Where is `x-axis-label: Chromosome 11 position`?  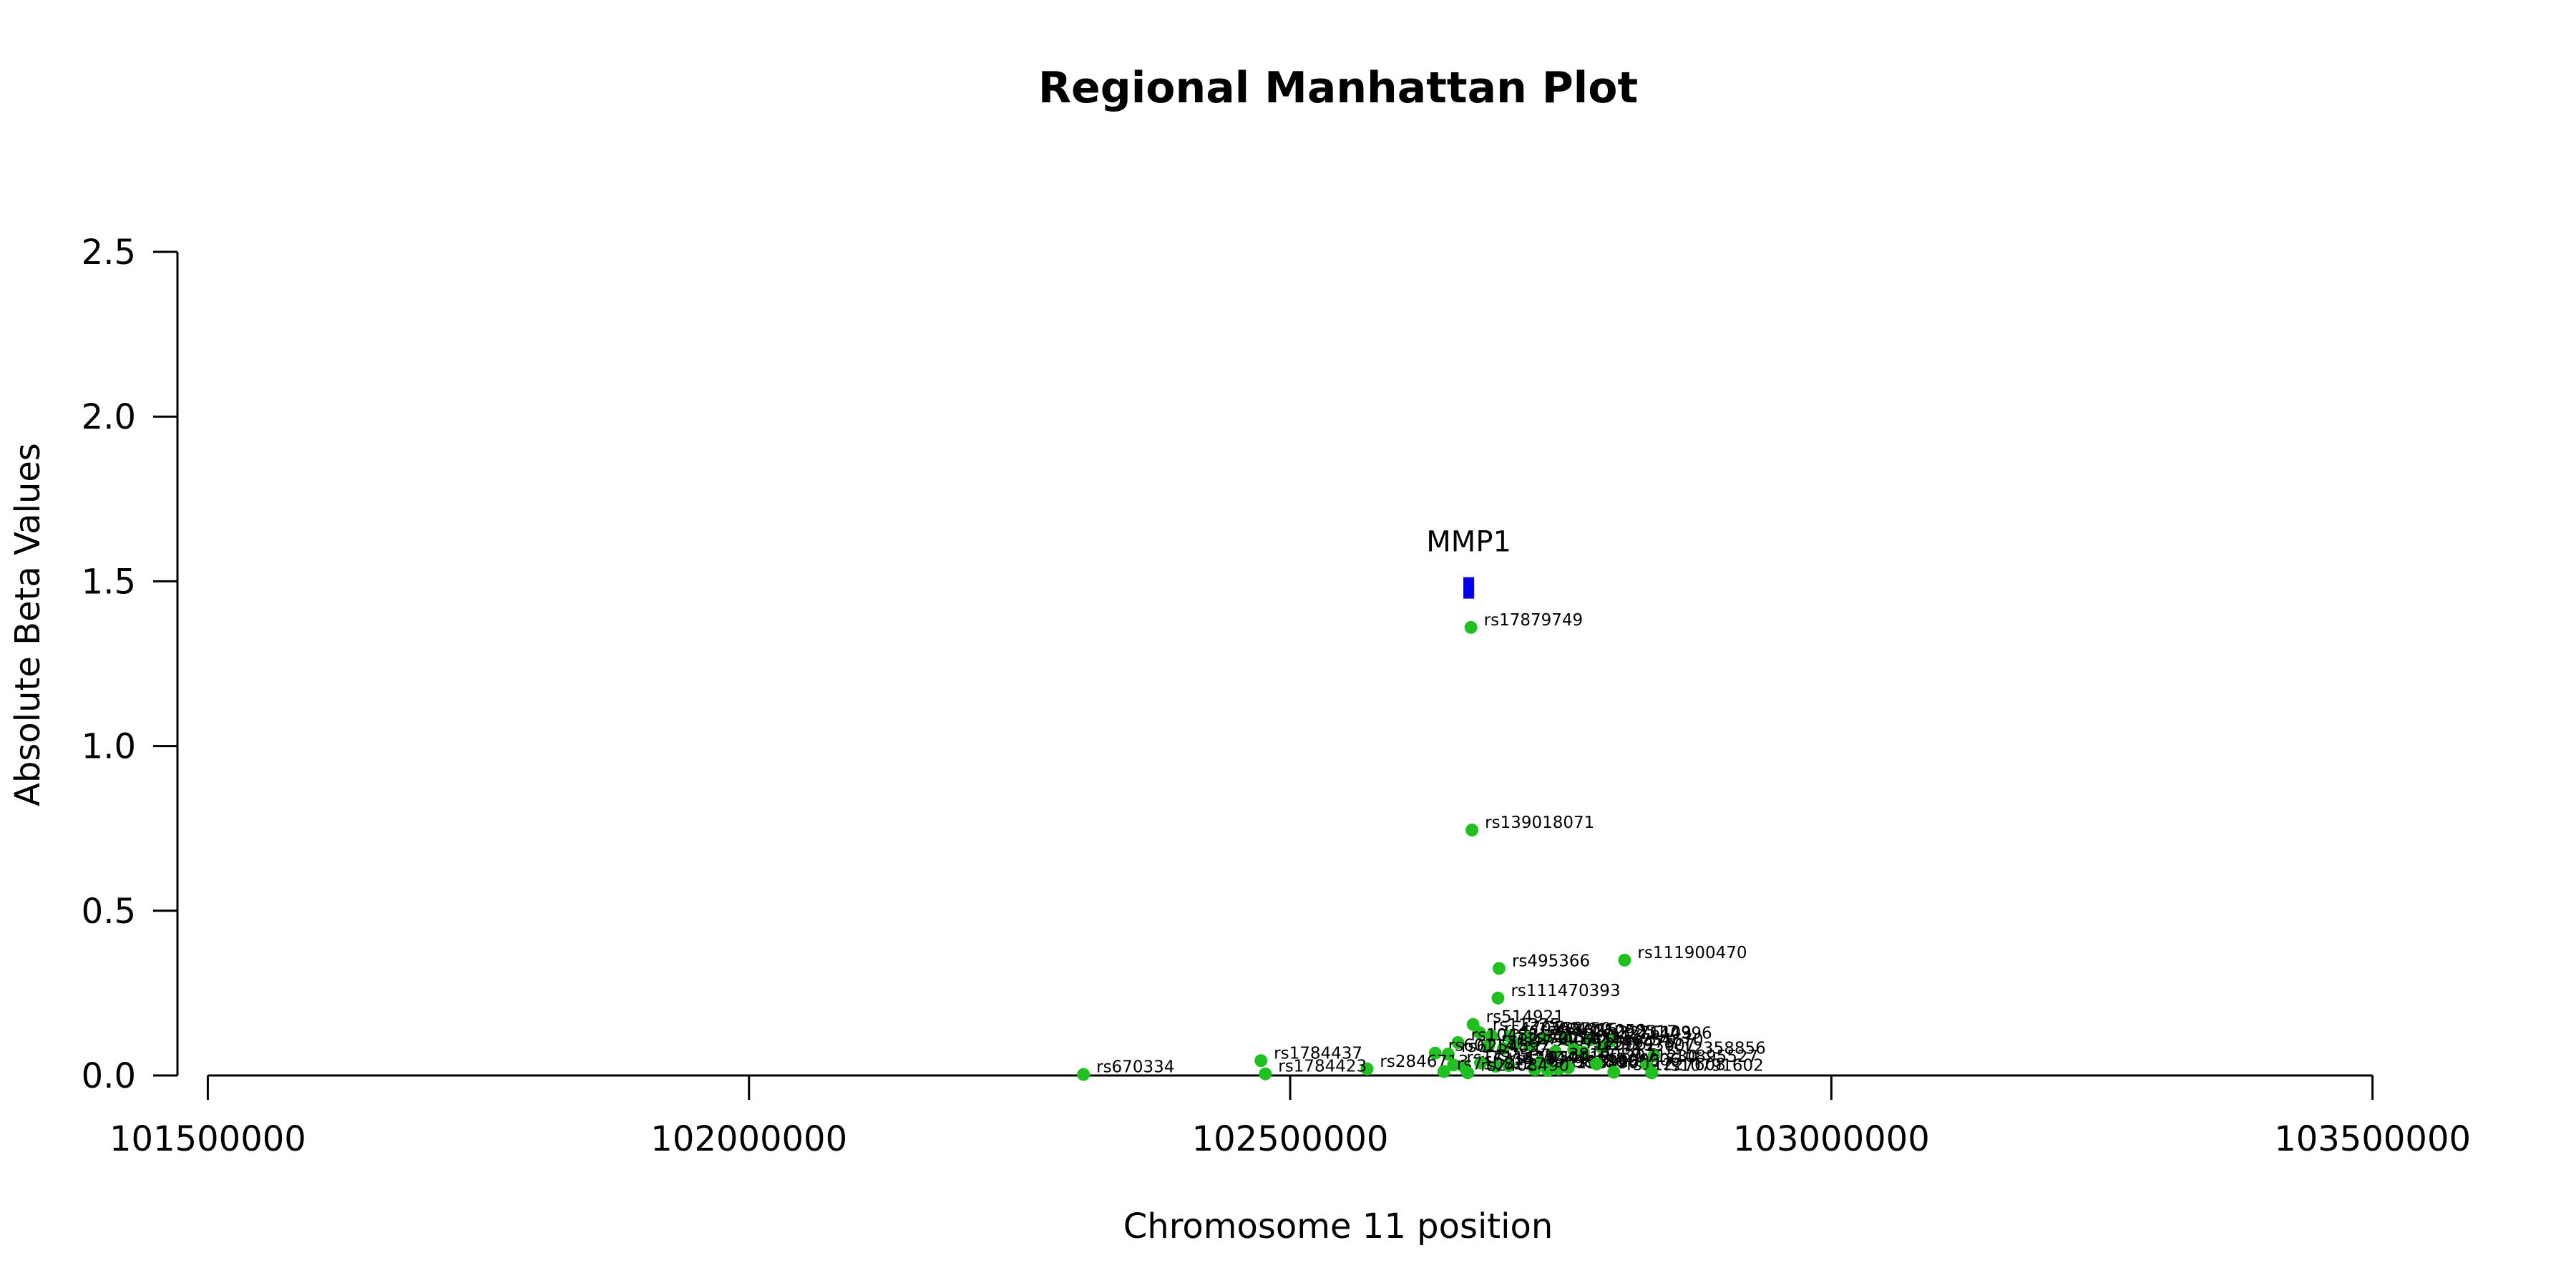
x-axis-label: Chromosome 11 position is located at coordinates (1338, 1226).